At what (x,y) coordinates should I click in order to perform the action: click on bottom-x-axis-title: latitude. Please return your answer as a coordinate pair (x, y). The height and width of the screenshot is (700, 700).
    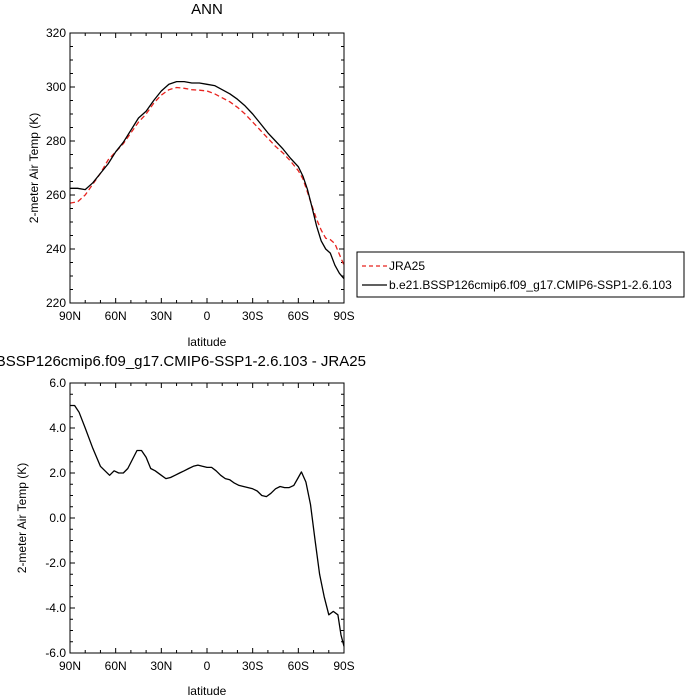
    Looking at the image, I should click on (207, 691).